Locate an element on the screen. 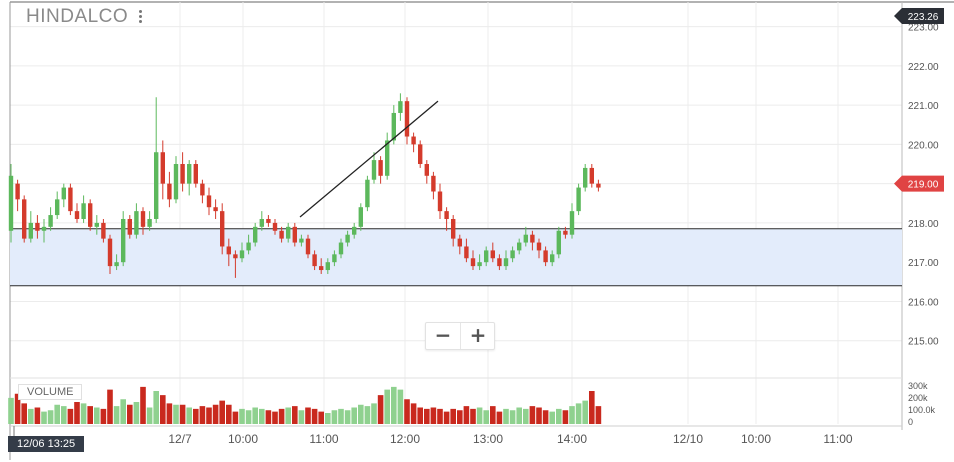  zoom-controls: − + is located at coordinates (460, 336).